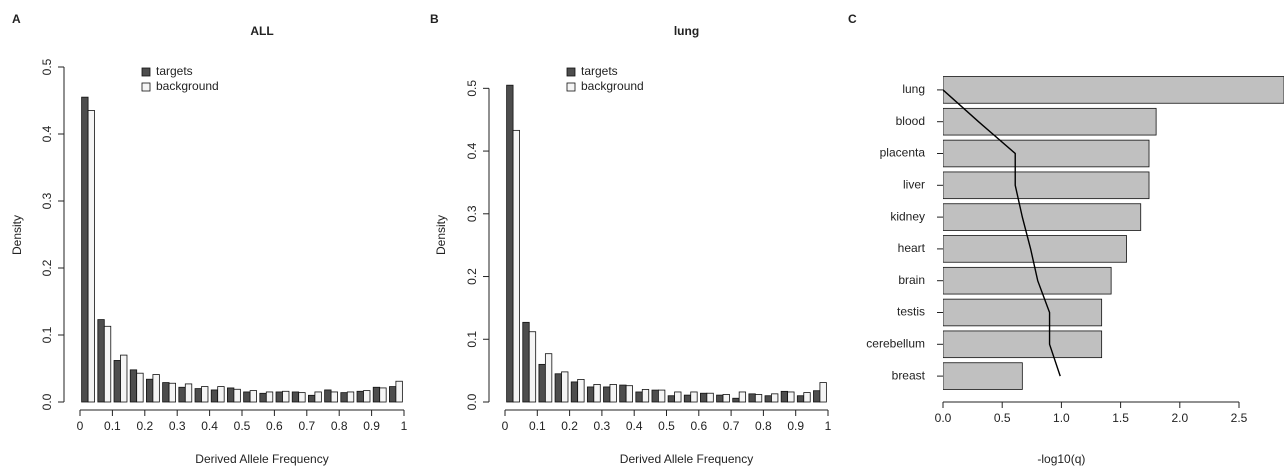 This screenshot has height=468, width=1284. What do you see at coordinates (828, 426) in the screenshot?
I see `x-tick-label: 1` at bounding box center [828, 426].